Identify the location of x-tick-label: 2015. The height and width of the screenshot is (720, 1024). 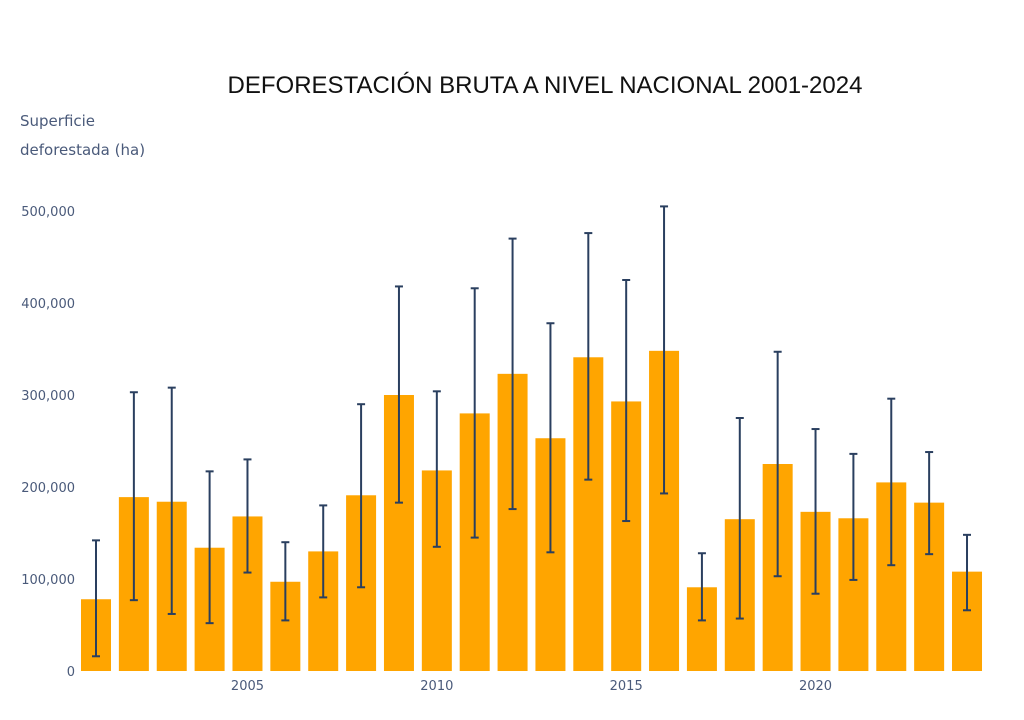
(626, 686).